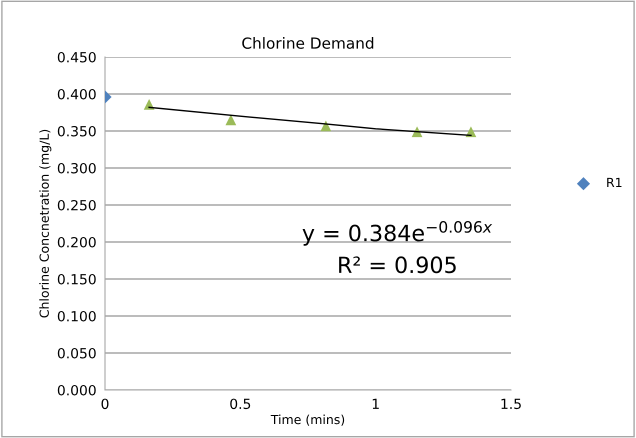  What do you see at coordinates (614, 182) in the screenshot?
I see `legend-label: R1` at bounding box center [614, 182].